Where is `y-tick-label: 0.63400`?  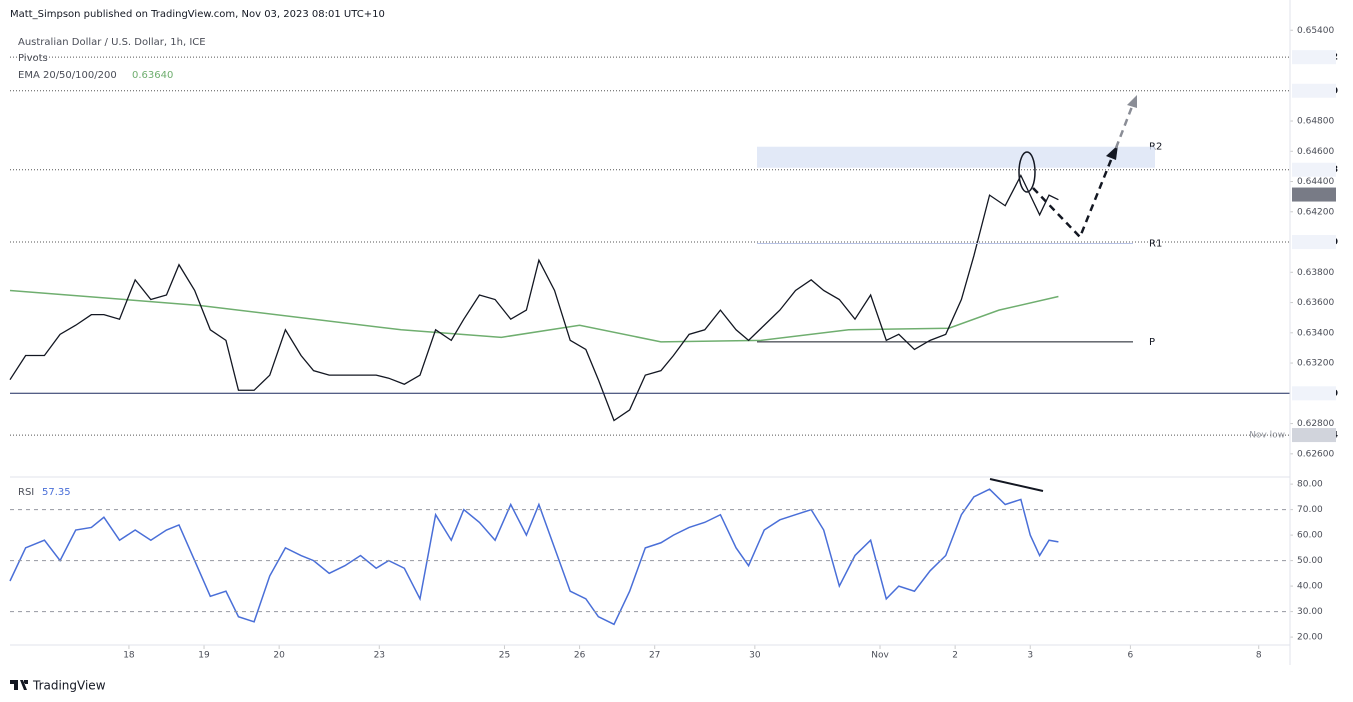
y-tick-label: 0.63400 is located at coordinates (1315, 333).